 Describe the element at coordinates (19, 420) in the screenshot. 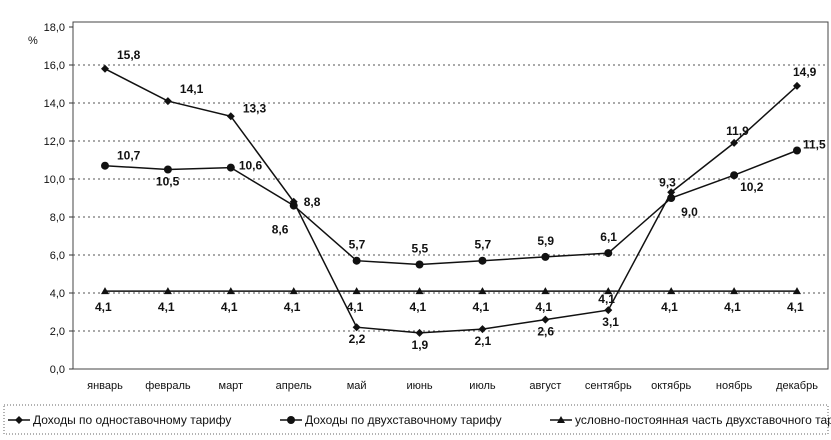

I see `legend-diamond-icon` at that location.